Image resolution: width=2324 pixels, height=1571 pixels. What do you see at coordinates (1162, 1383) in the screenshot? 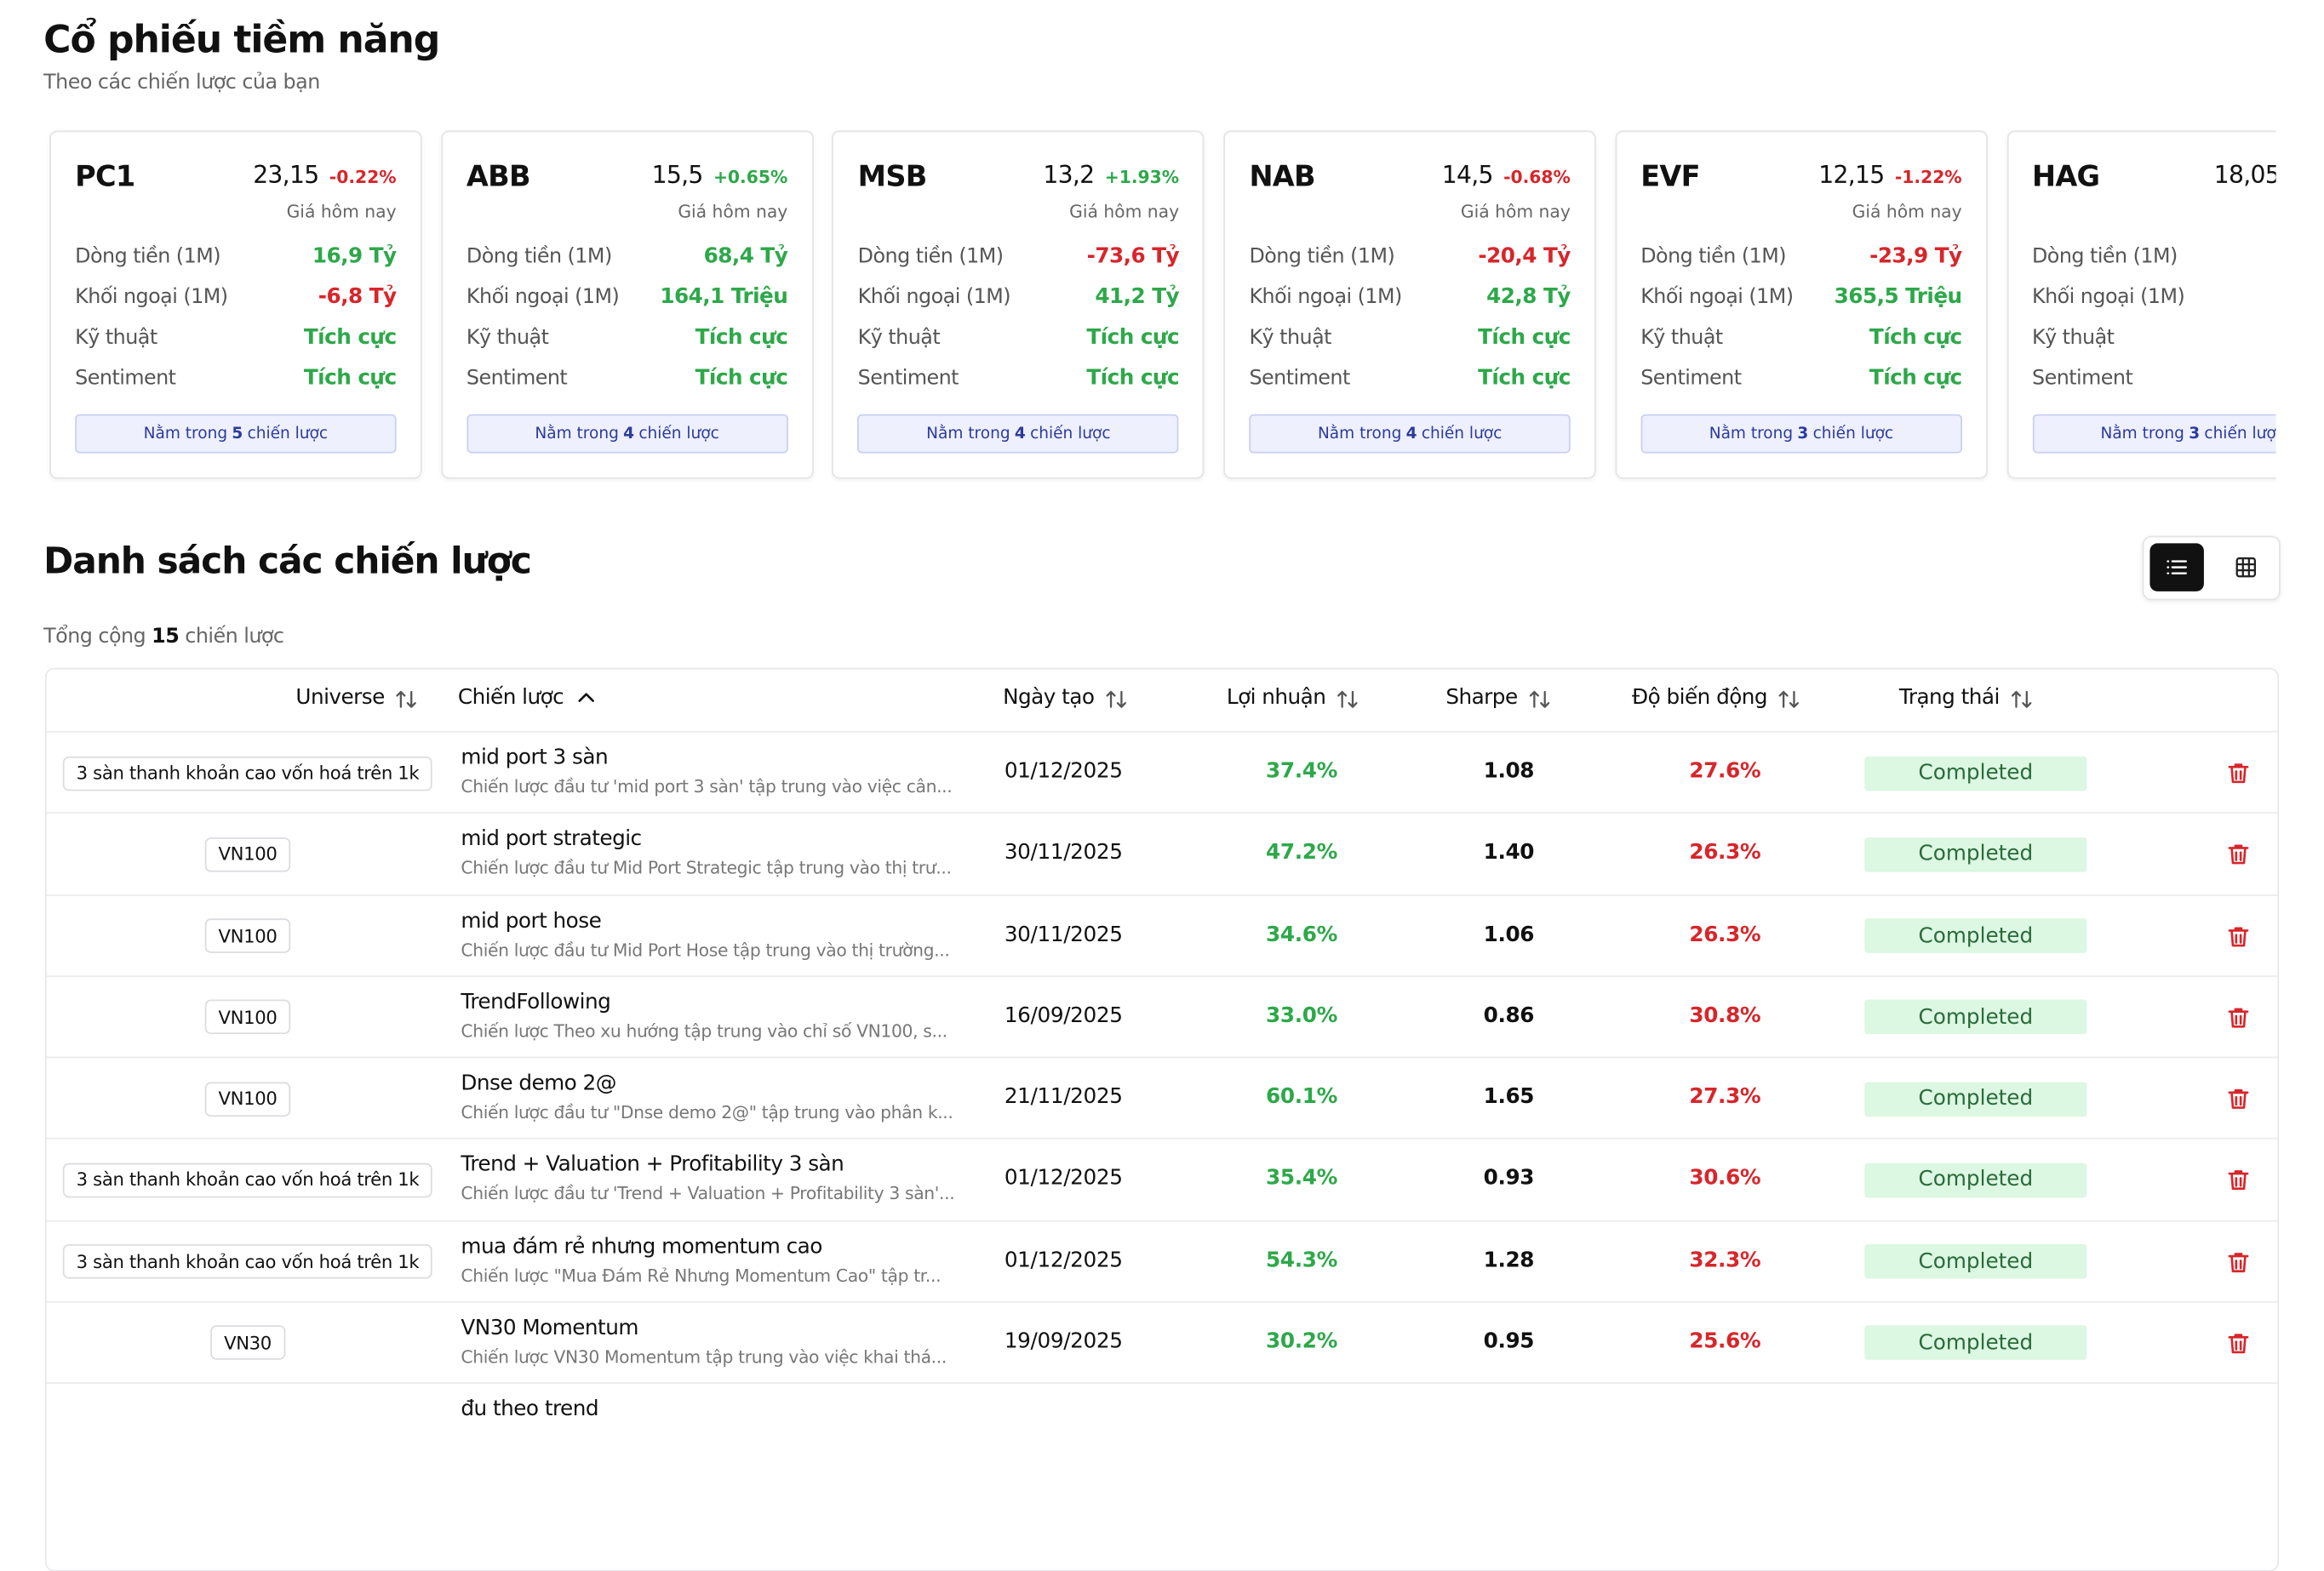
I see `row-divider` at bounding box center [1162, 1383].